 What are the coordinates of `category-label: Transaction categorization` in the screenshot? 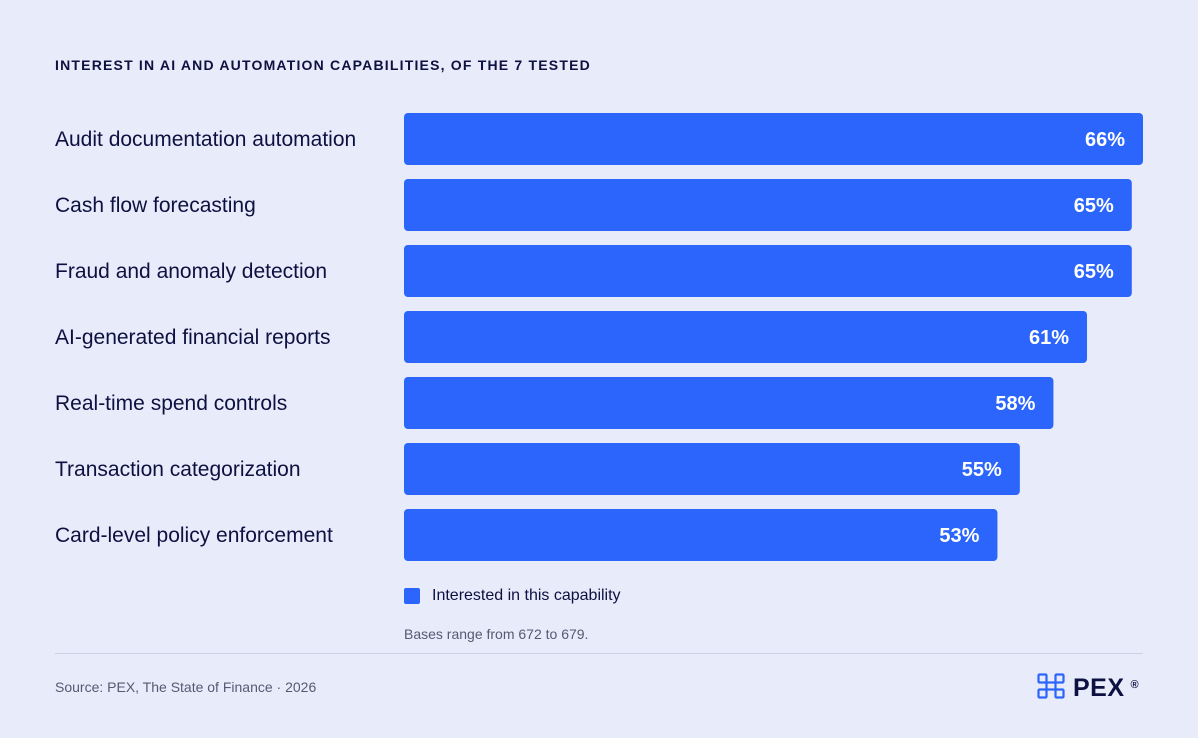 It's located at (178, 469).